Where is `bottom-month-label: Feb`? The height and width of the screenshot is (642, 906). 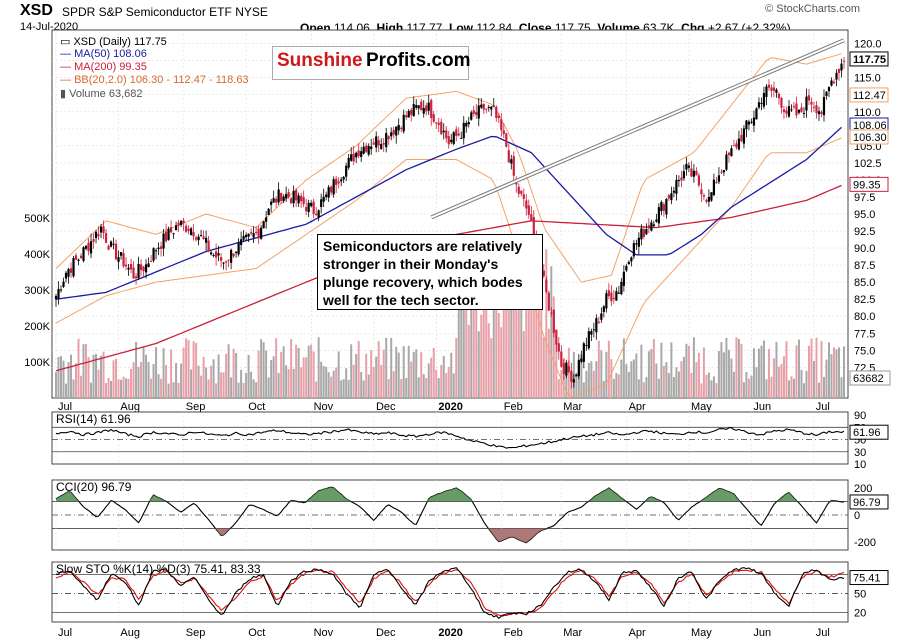 bottom-month-label: Feb is located at coordinates (513, 633).